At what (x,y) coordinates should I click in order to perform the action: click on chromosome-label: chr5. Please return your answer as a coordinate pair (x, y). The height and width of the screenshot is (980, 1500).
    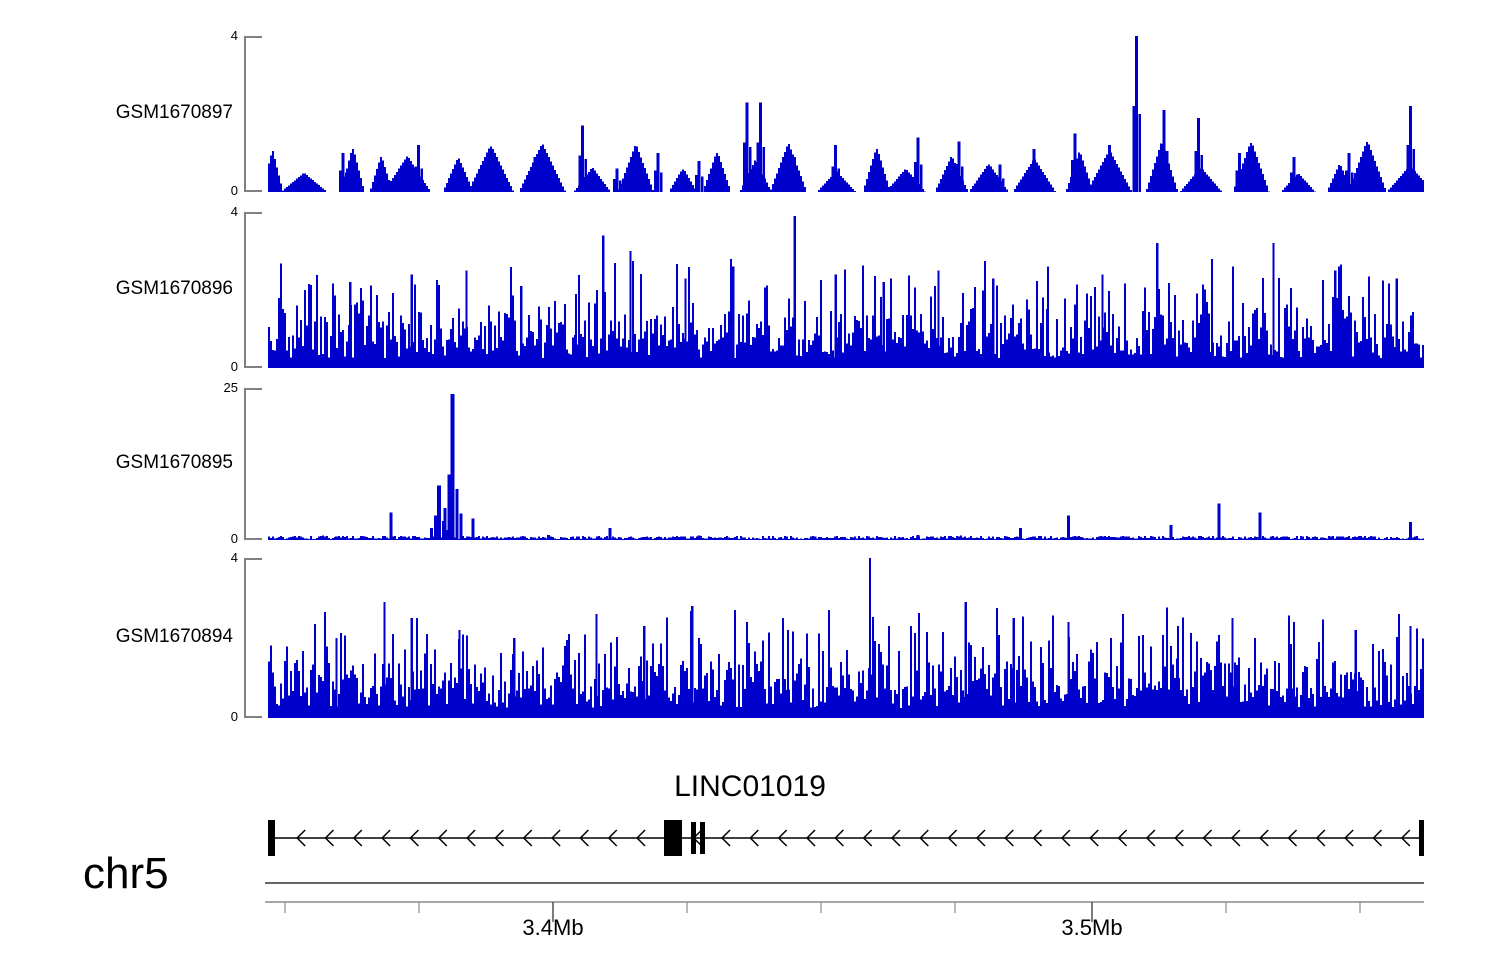
    Looking at the image, I should click on (126, 873).